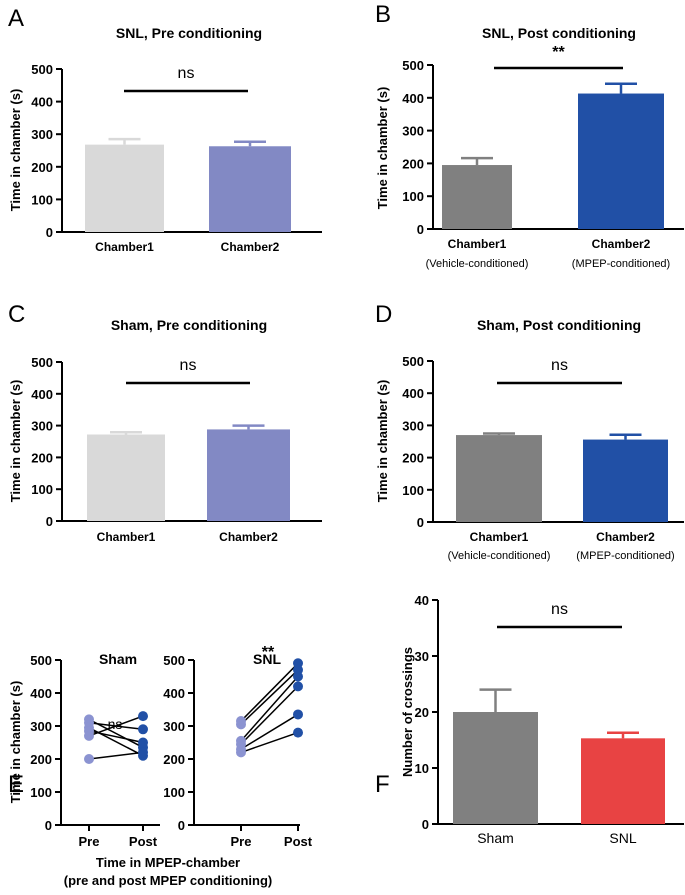  What do you see at coordinates (41, 759) in the screenshot?
I see `y-tick-label-E1: 200` at bounding box center [41, 759].